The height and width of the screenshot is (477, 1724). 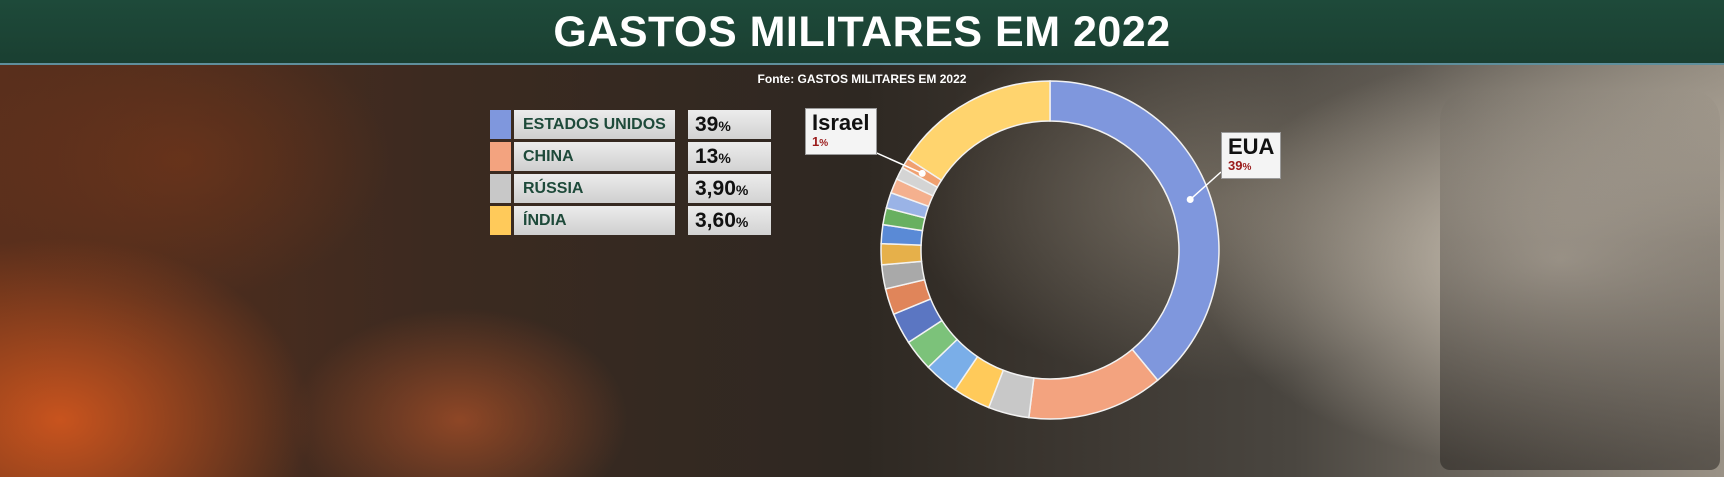 What do you see at coordinates (1240, 166) in the screenshot?
I see `callout-eua-value: 39%` at bounding box center [1240, 166].